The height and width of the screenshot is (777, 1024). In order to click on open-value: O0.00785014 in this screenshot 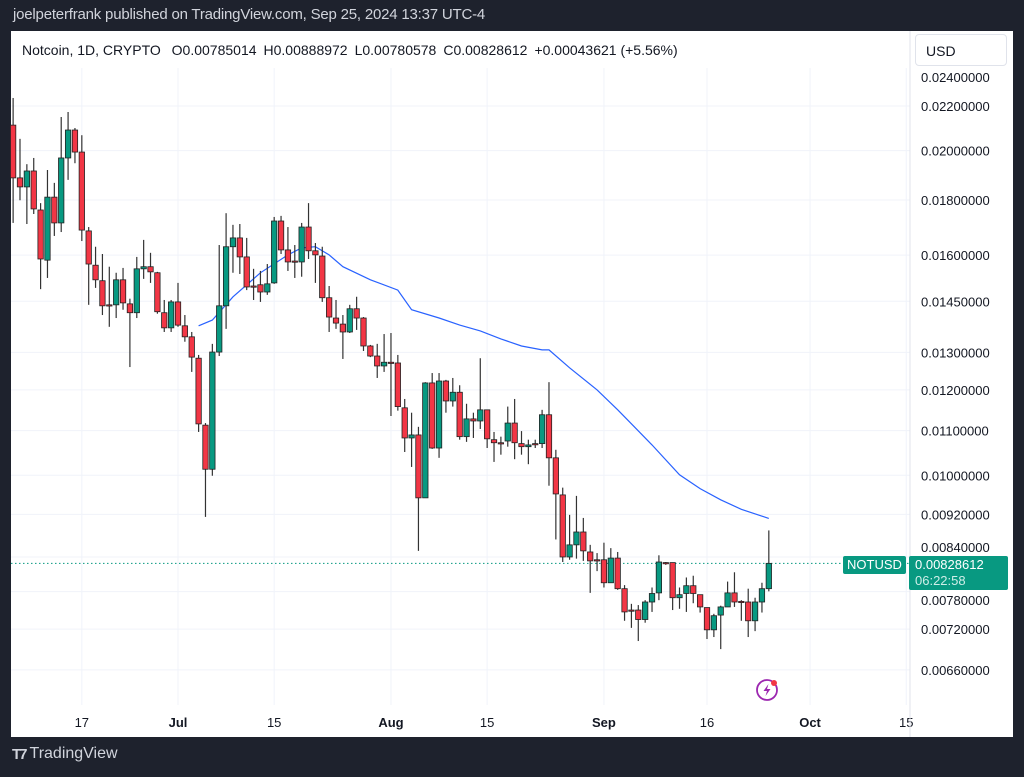, I will do `click(214, 50)`.